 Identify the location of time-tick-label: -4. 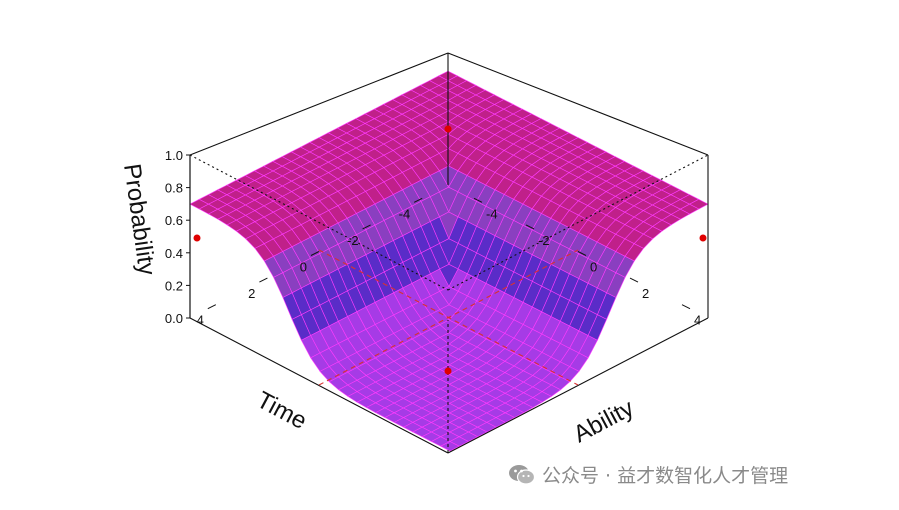
(405, 213).